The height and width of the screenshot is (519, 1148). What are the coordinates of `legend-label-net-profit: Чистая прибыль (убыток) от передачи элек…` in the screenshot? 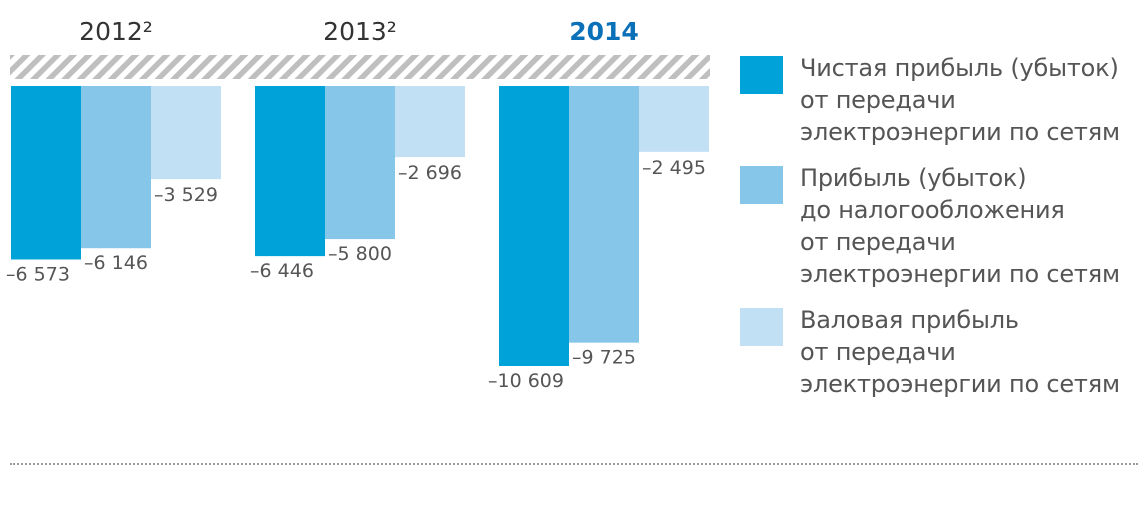 It's located at (960, 100).